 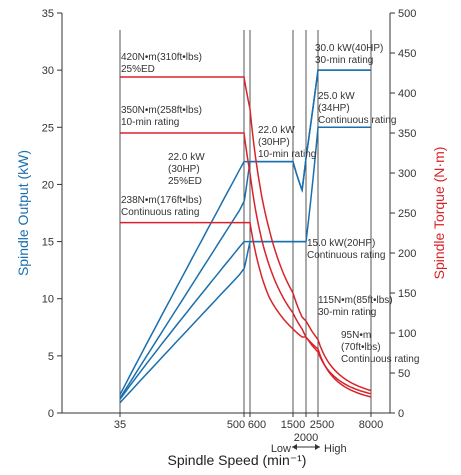 I want to click on x-tick-label-2: 600, so click(x=257, y=425).